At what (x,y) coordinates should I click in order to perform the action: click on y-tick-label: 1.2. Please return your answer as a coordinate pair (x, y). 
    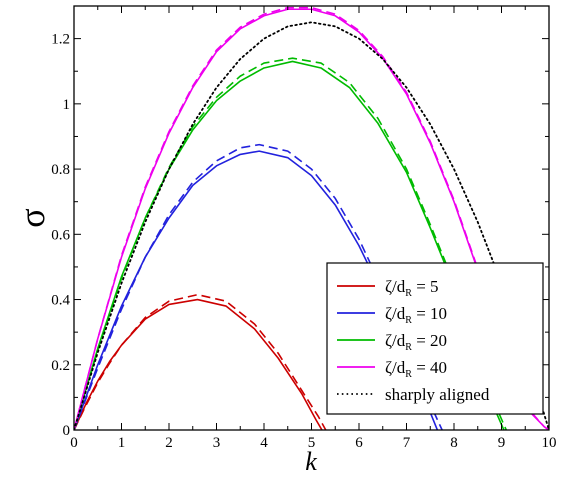
    Looking at the image, I should click on (60, 40).